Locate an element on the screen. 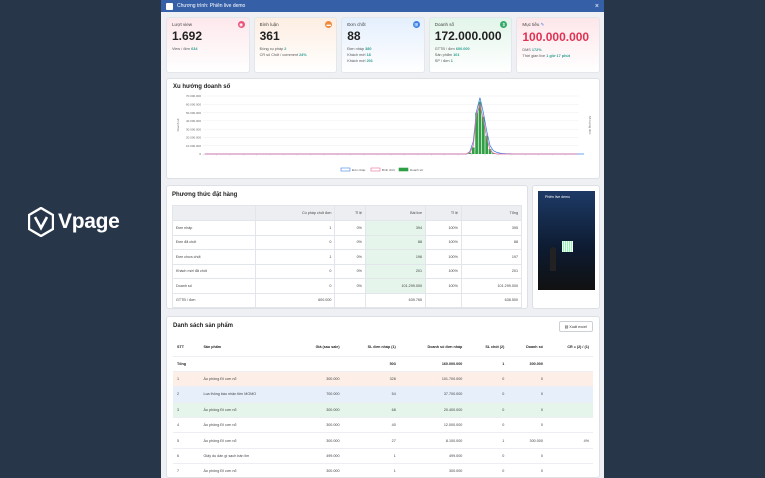  table-row: 3 Áo phông ĐI cơn nổ 300.000 68 20.400.000 0 0 is located at coordinates (383, 410).